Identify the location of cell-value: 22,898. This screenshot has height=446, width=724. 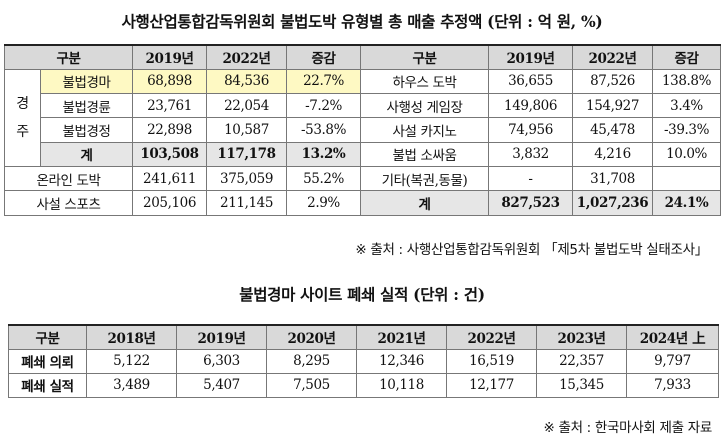
(170, 130).